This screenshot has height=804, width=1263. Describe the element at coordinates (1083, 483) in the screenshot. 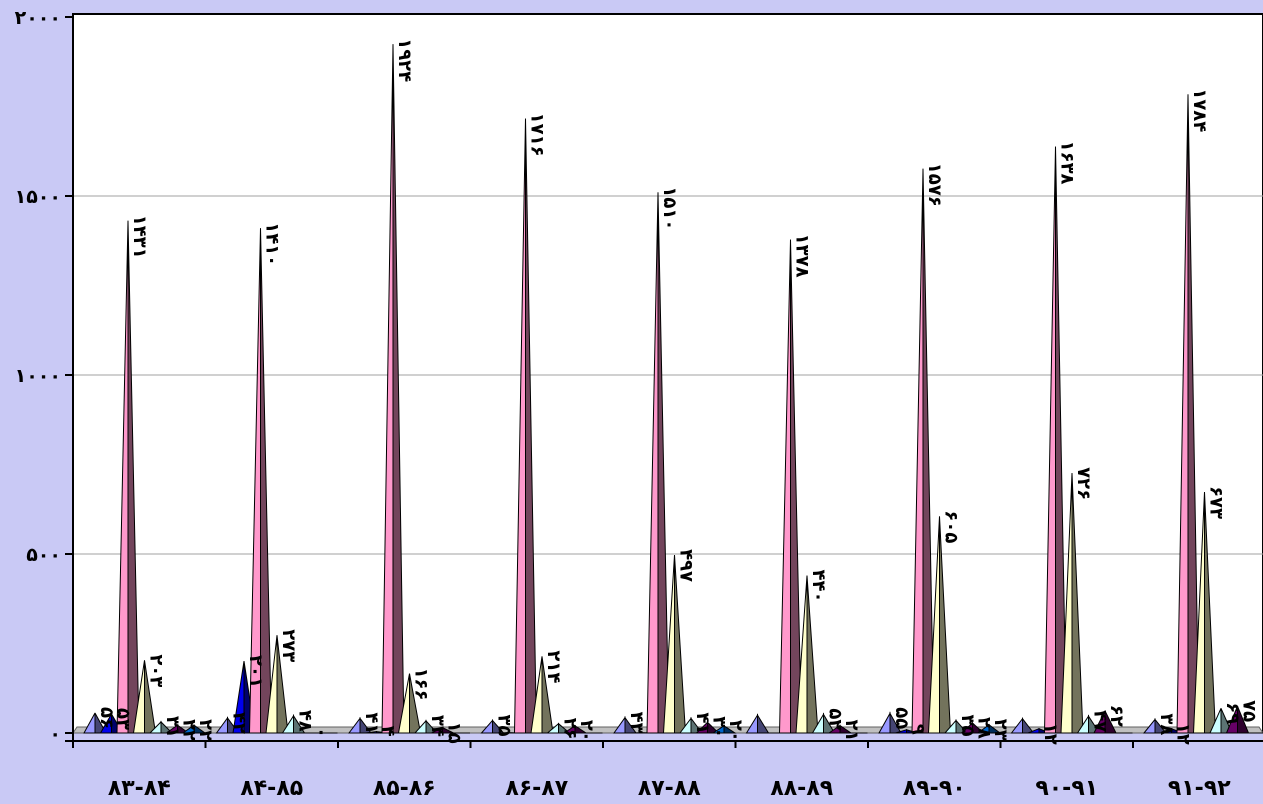

I see `data-label: ۷۲۶` at that location.